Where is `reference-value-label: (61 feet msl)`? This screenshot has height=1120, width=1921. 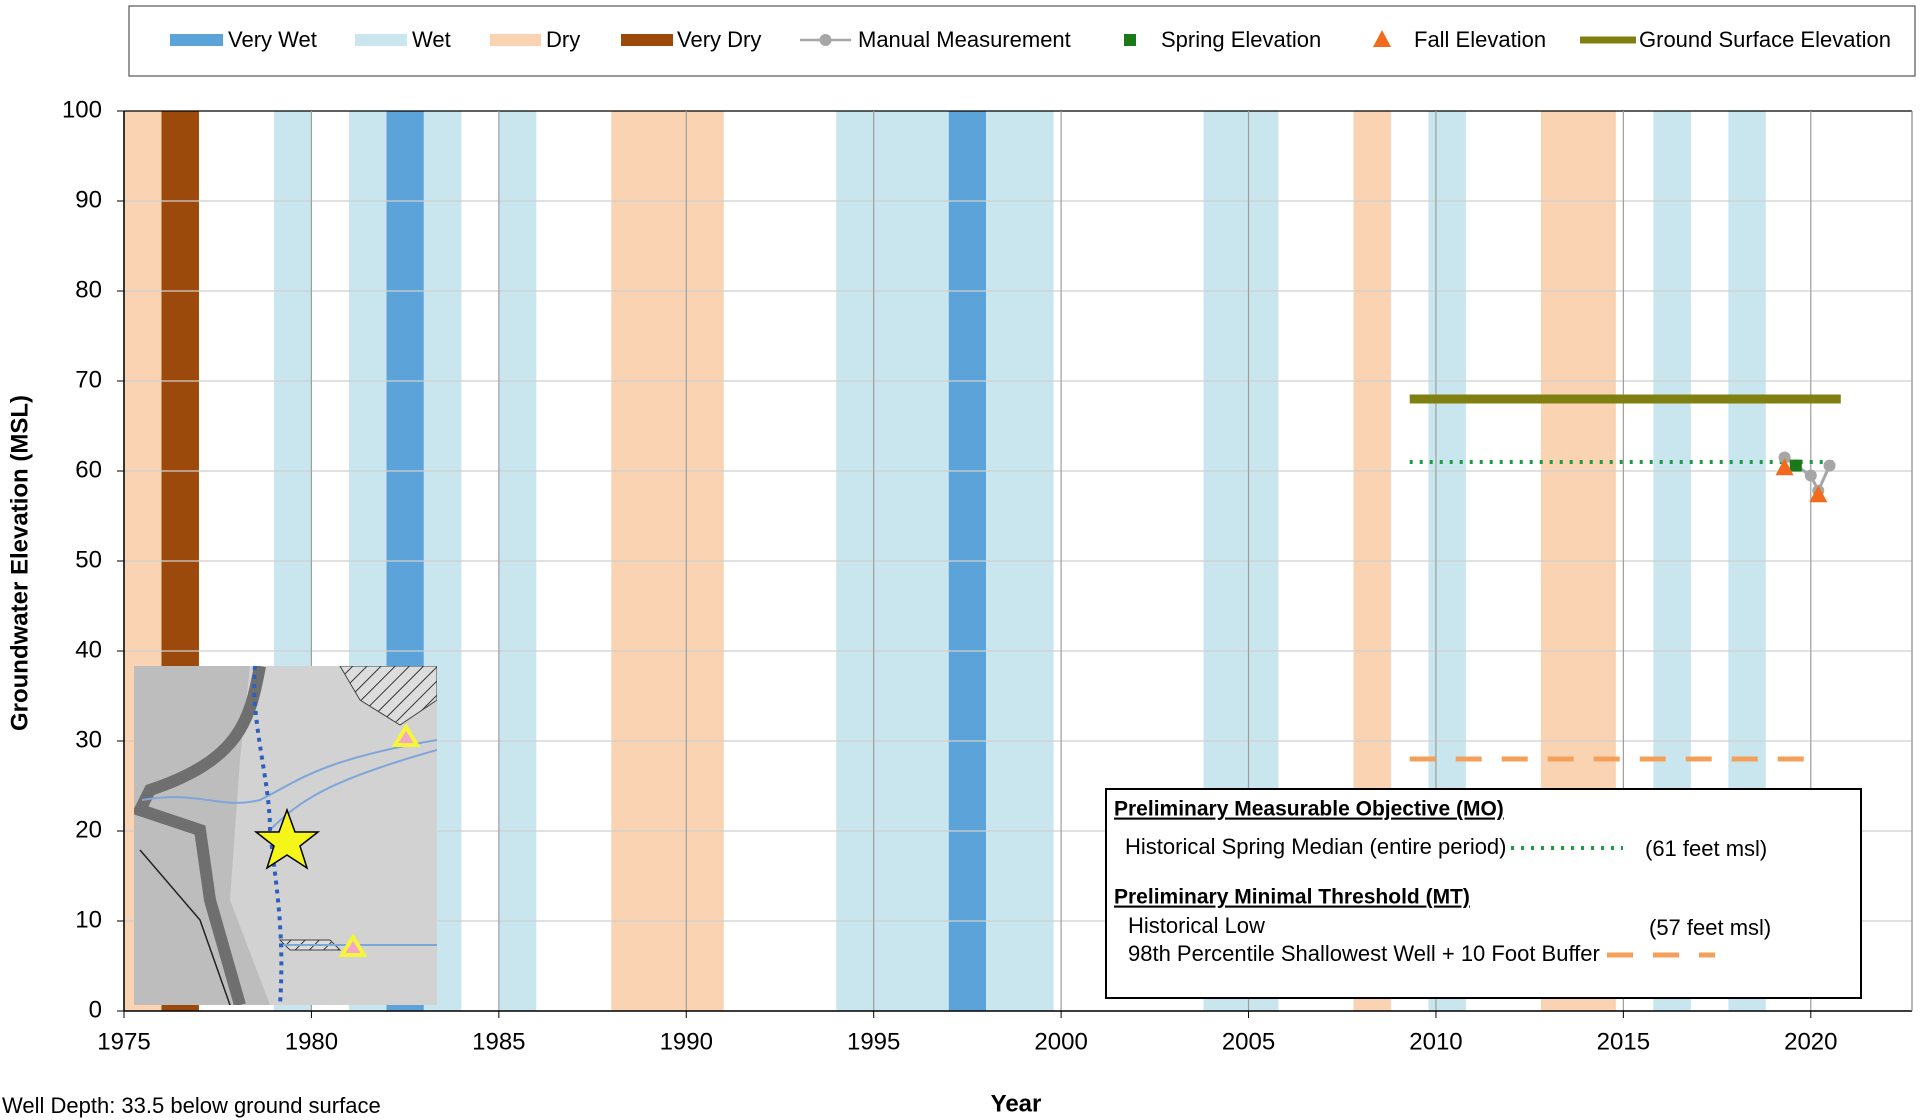
reference-value-label: (61 feet msl) is located at coordinates (1706, 848).